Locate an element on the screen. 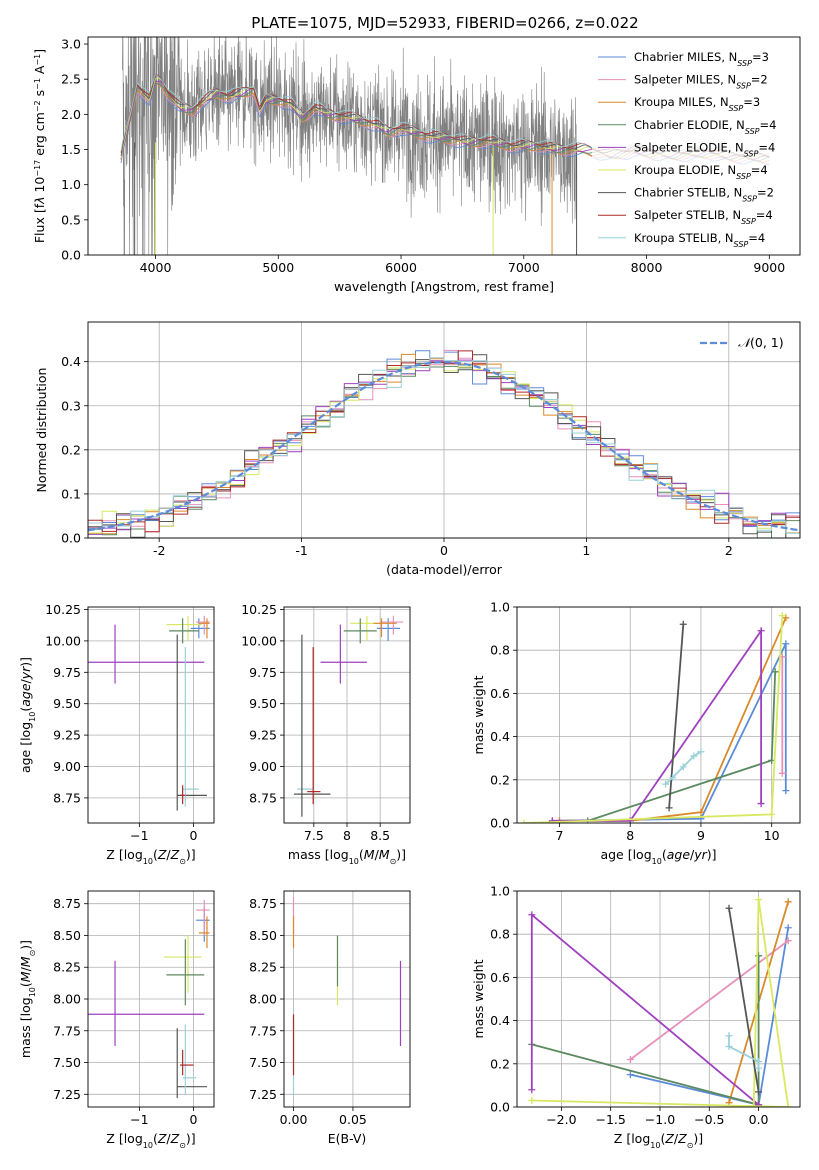 The width and height of the screenshot is (819, 1170). histogram-step-line is located at coordinates (444, 447).